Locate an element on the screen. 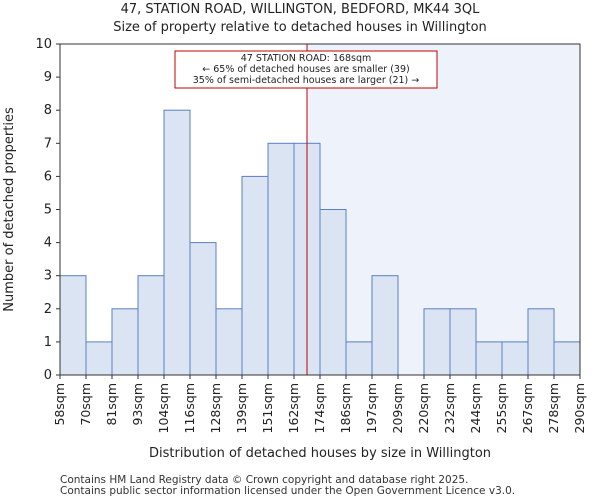 This screenshot has height=500, width=600. x-tick-label: 93sqm is located at coordinates (137, 404).